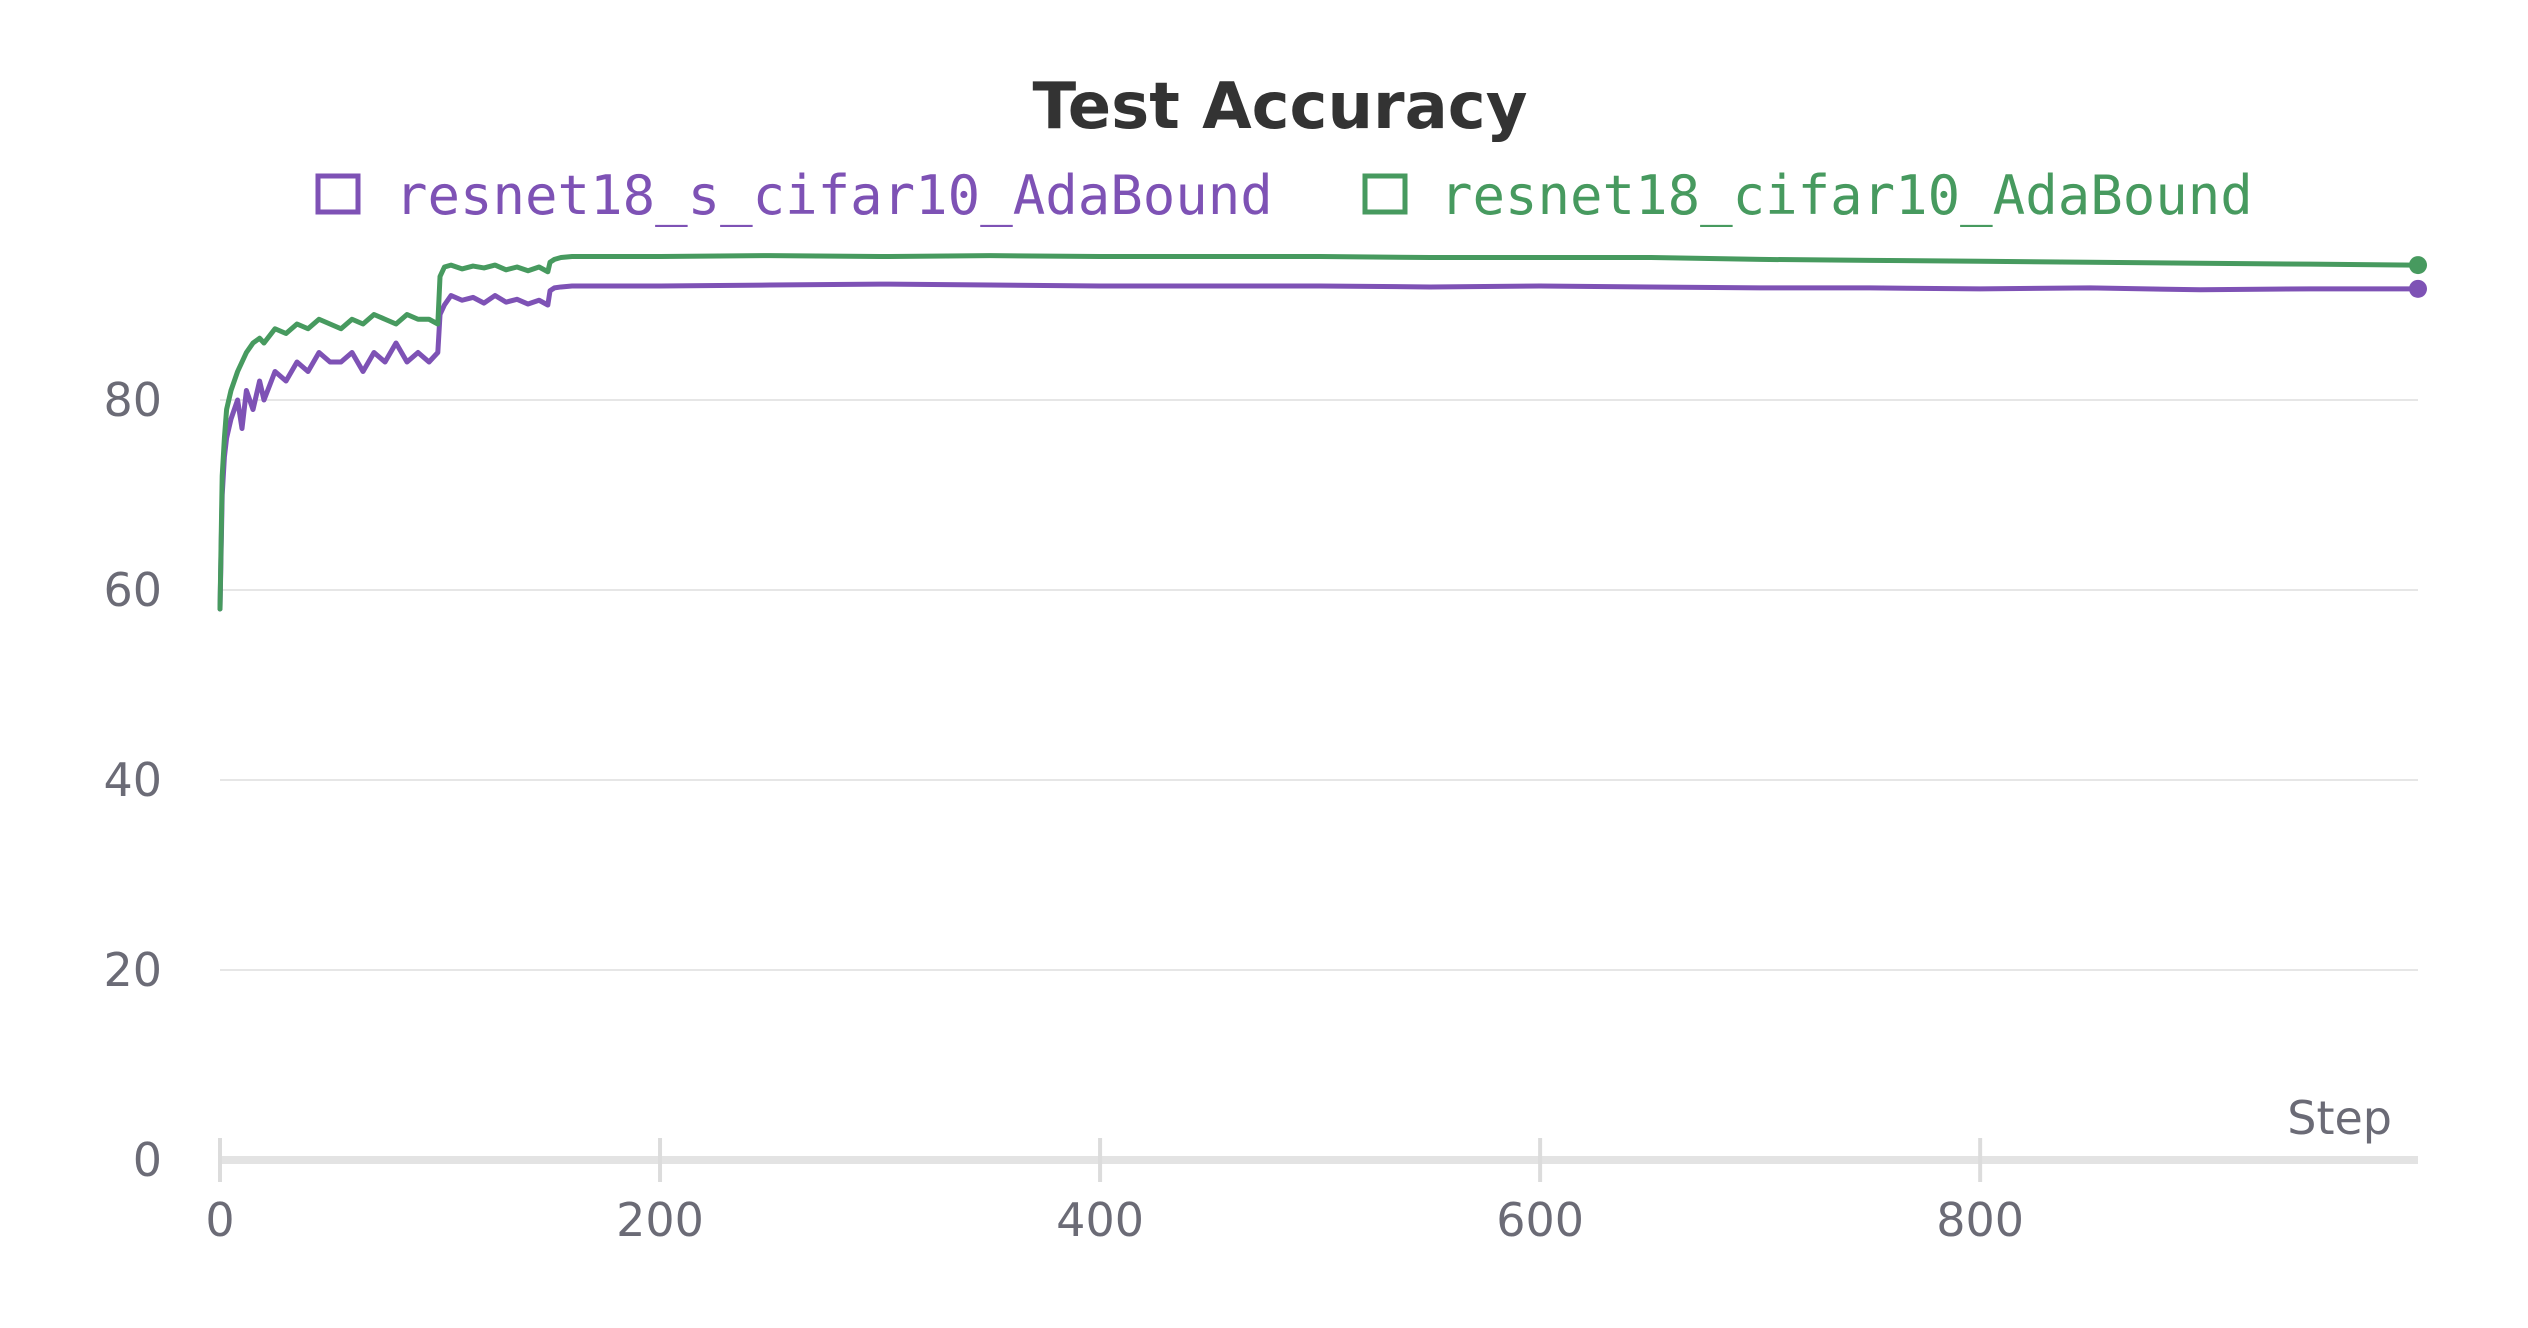  Describe the element at coordinates (132, 400) in the screenshot. I see `y-tick-label: 80` at that location.